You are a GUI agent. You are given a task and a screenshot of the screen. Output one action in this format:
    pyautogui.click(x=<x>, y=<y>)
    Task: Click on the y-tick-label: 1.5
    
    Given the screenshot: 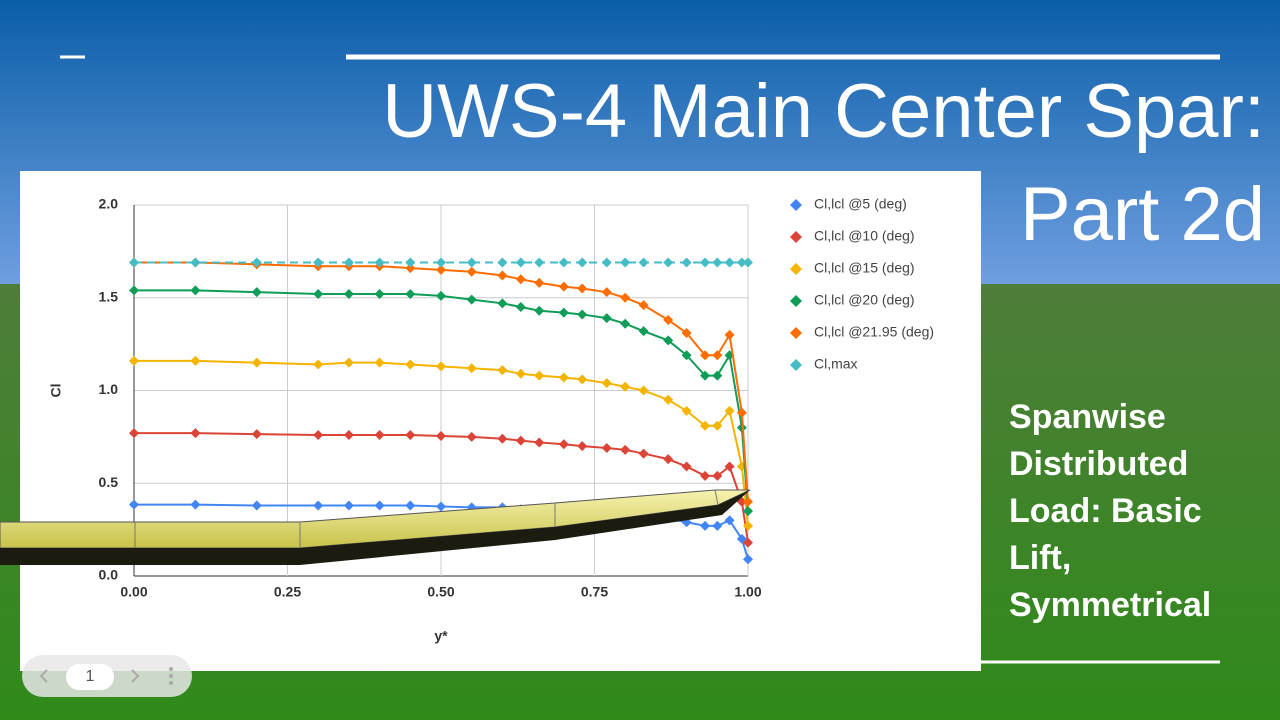 What is the action you would take?
    pyautogui.click(x=109, y=296)
    